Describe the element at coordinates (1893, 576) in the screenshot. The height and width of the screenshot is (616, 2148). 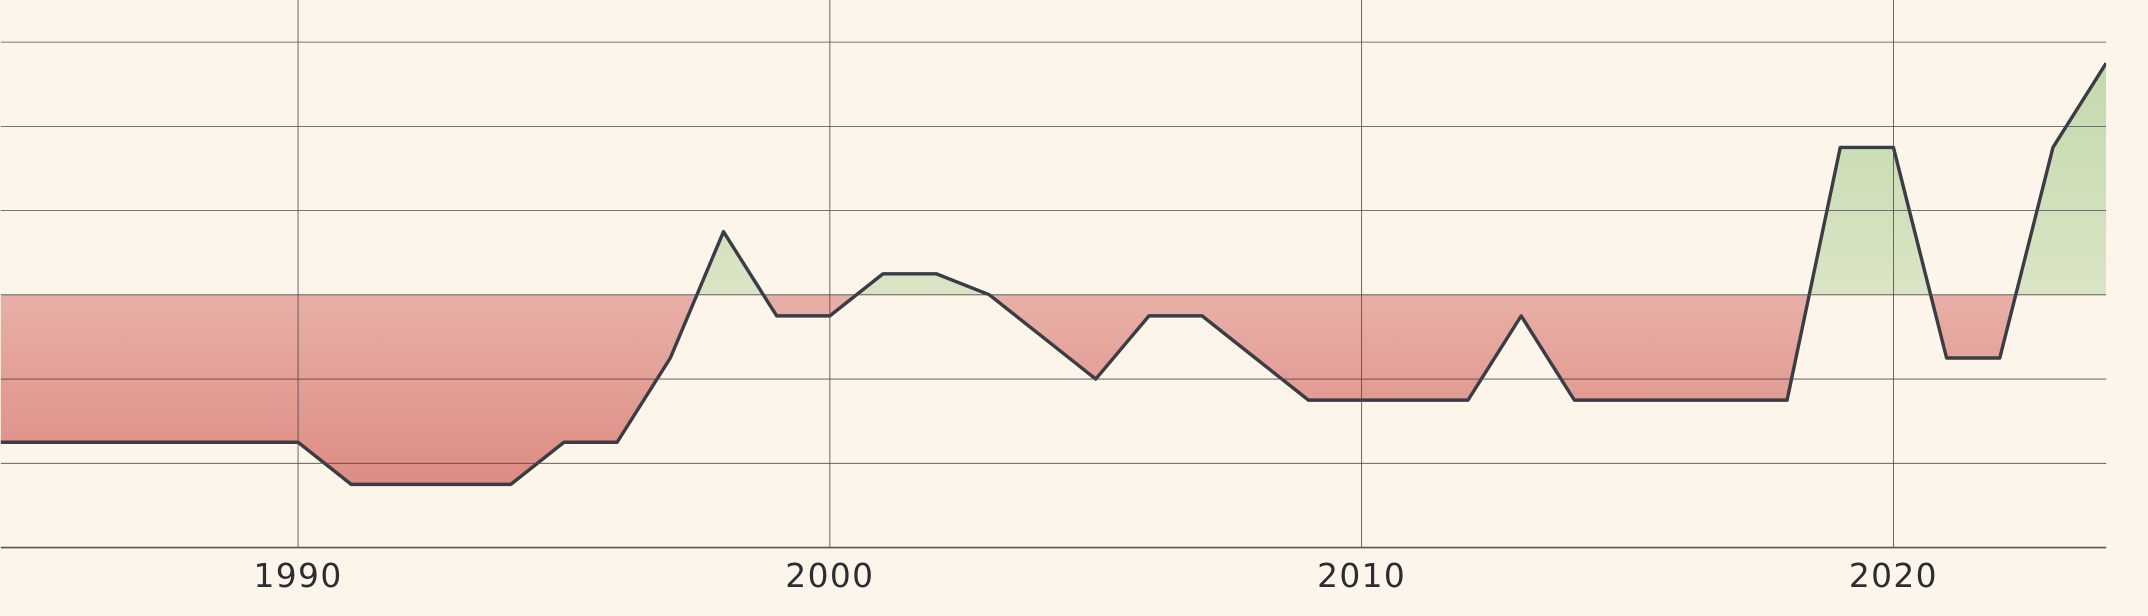
I see `x-tick-label: 2020` at that location.